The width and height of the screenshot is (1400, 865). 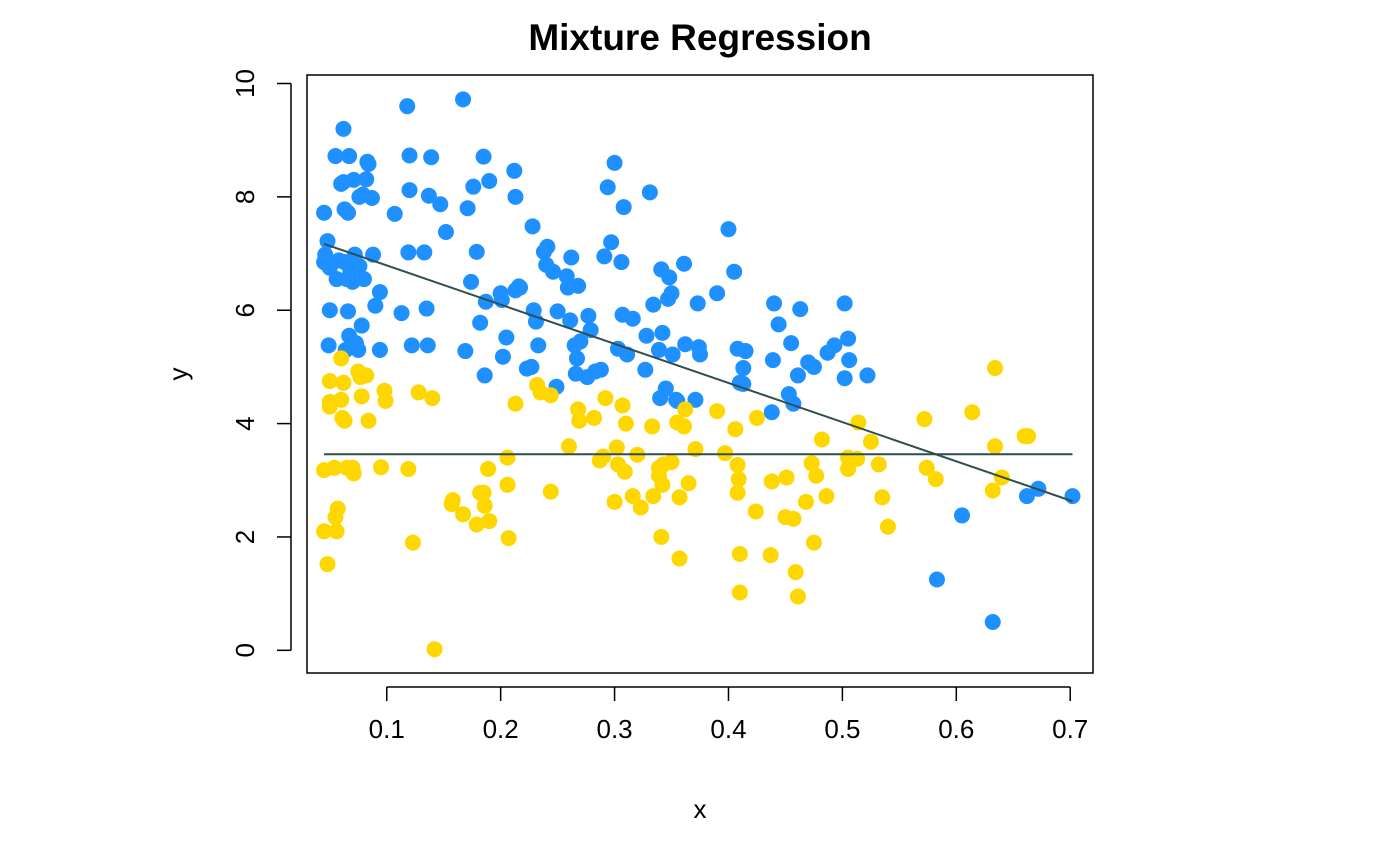 I want to click on chart-title: Mixture Regression, so click(x=699, y=37).